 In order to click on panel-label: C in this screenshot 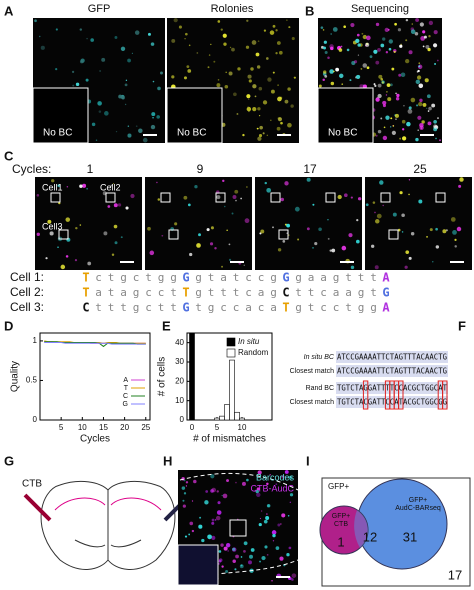, I will do `click(9, 155)`.